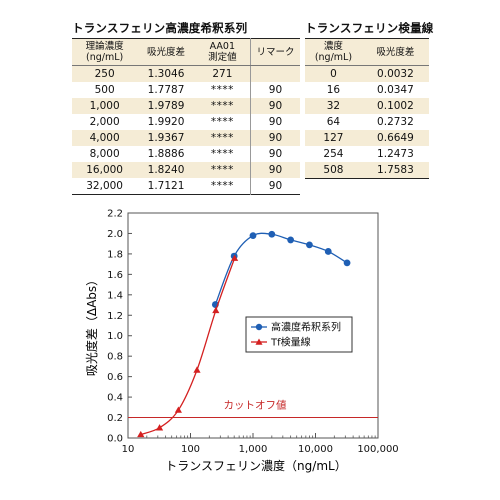 The width and height of the screenshot is (500, 500). Describe the element at coordinates (166, 170) in the screenshot. I see `cell-absorbance: 1.8240` at that location.